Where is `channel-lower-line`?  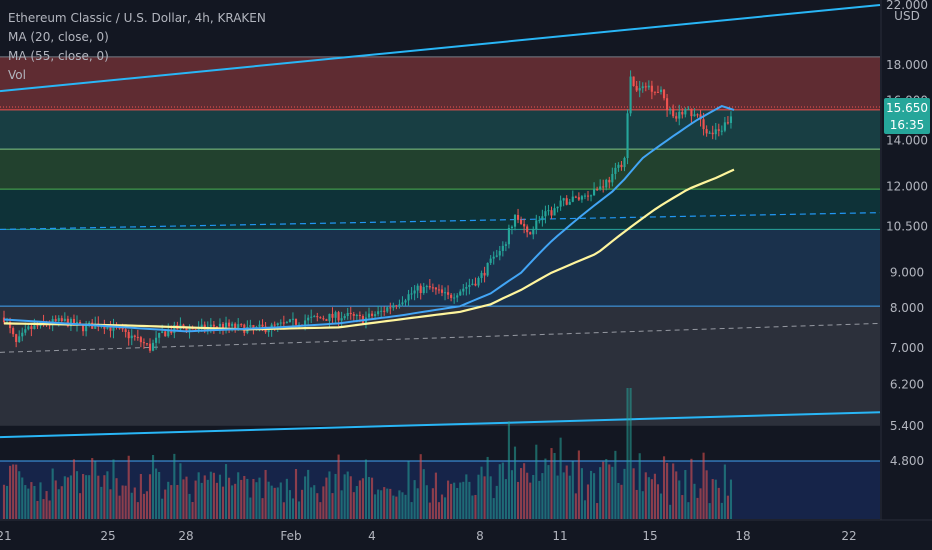 channel-lower-line is located at coordinates (440, 425).